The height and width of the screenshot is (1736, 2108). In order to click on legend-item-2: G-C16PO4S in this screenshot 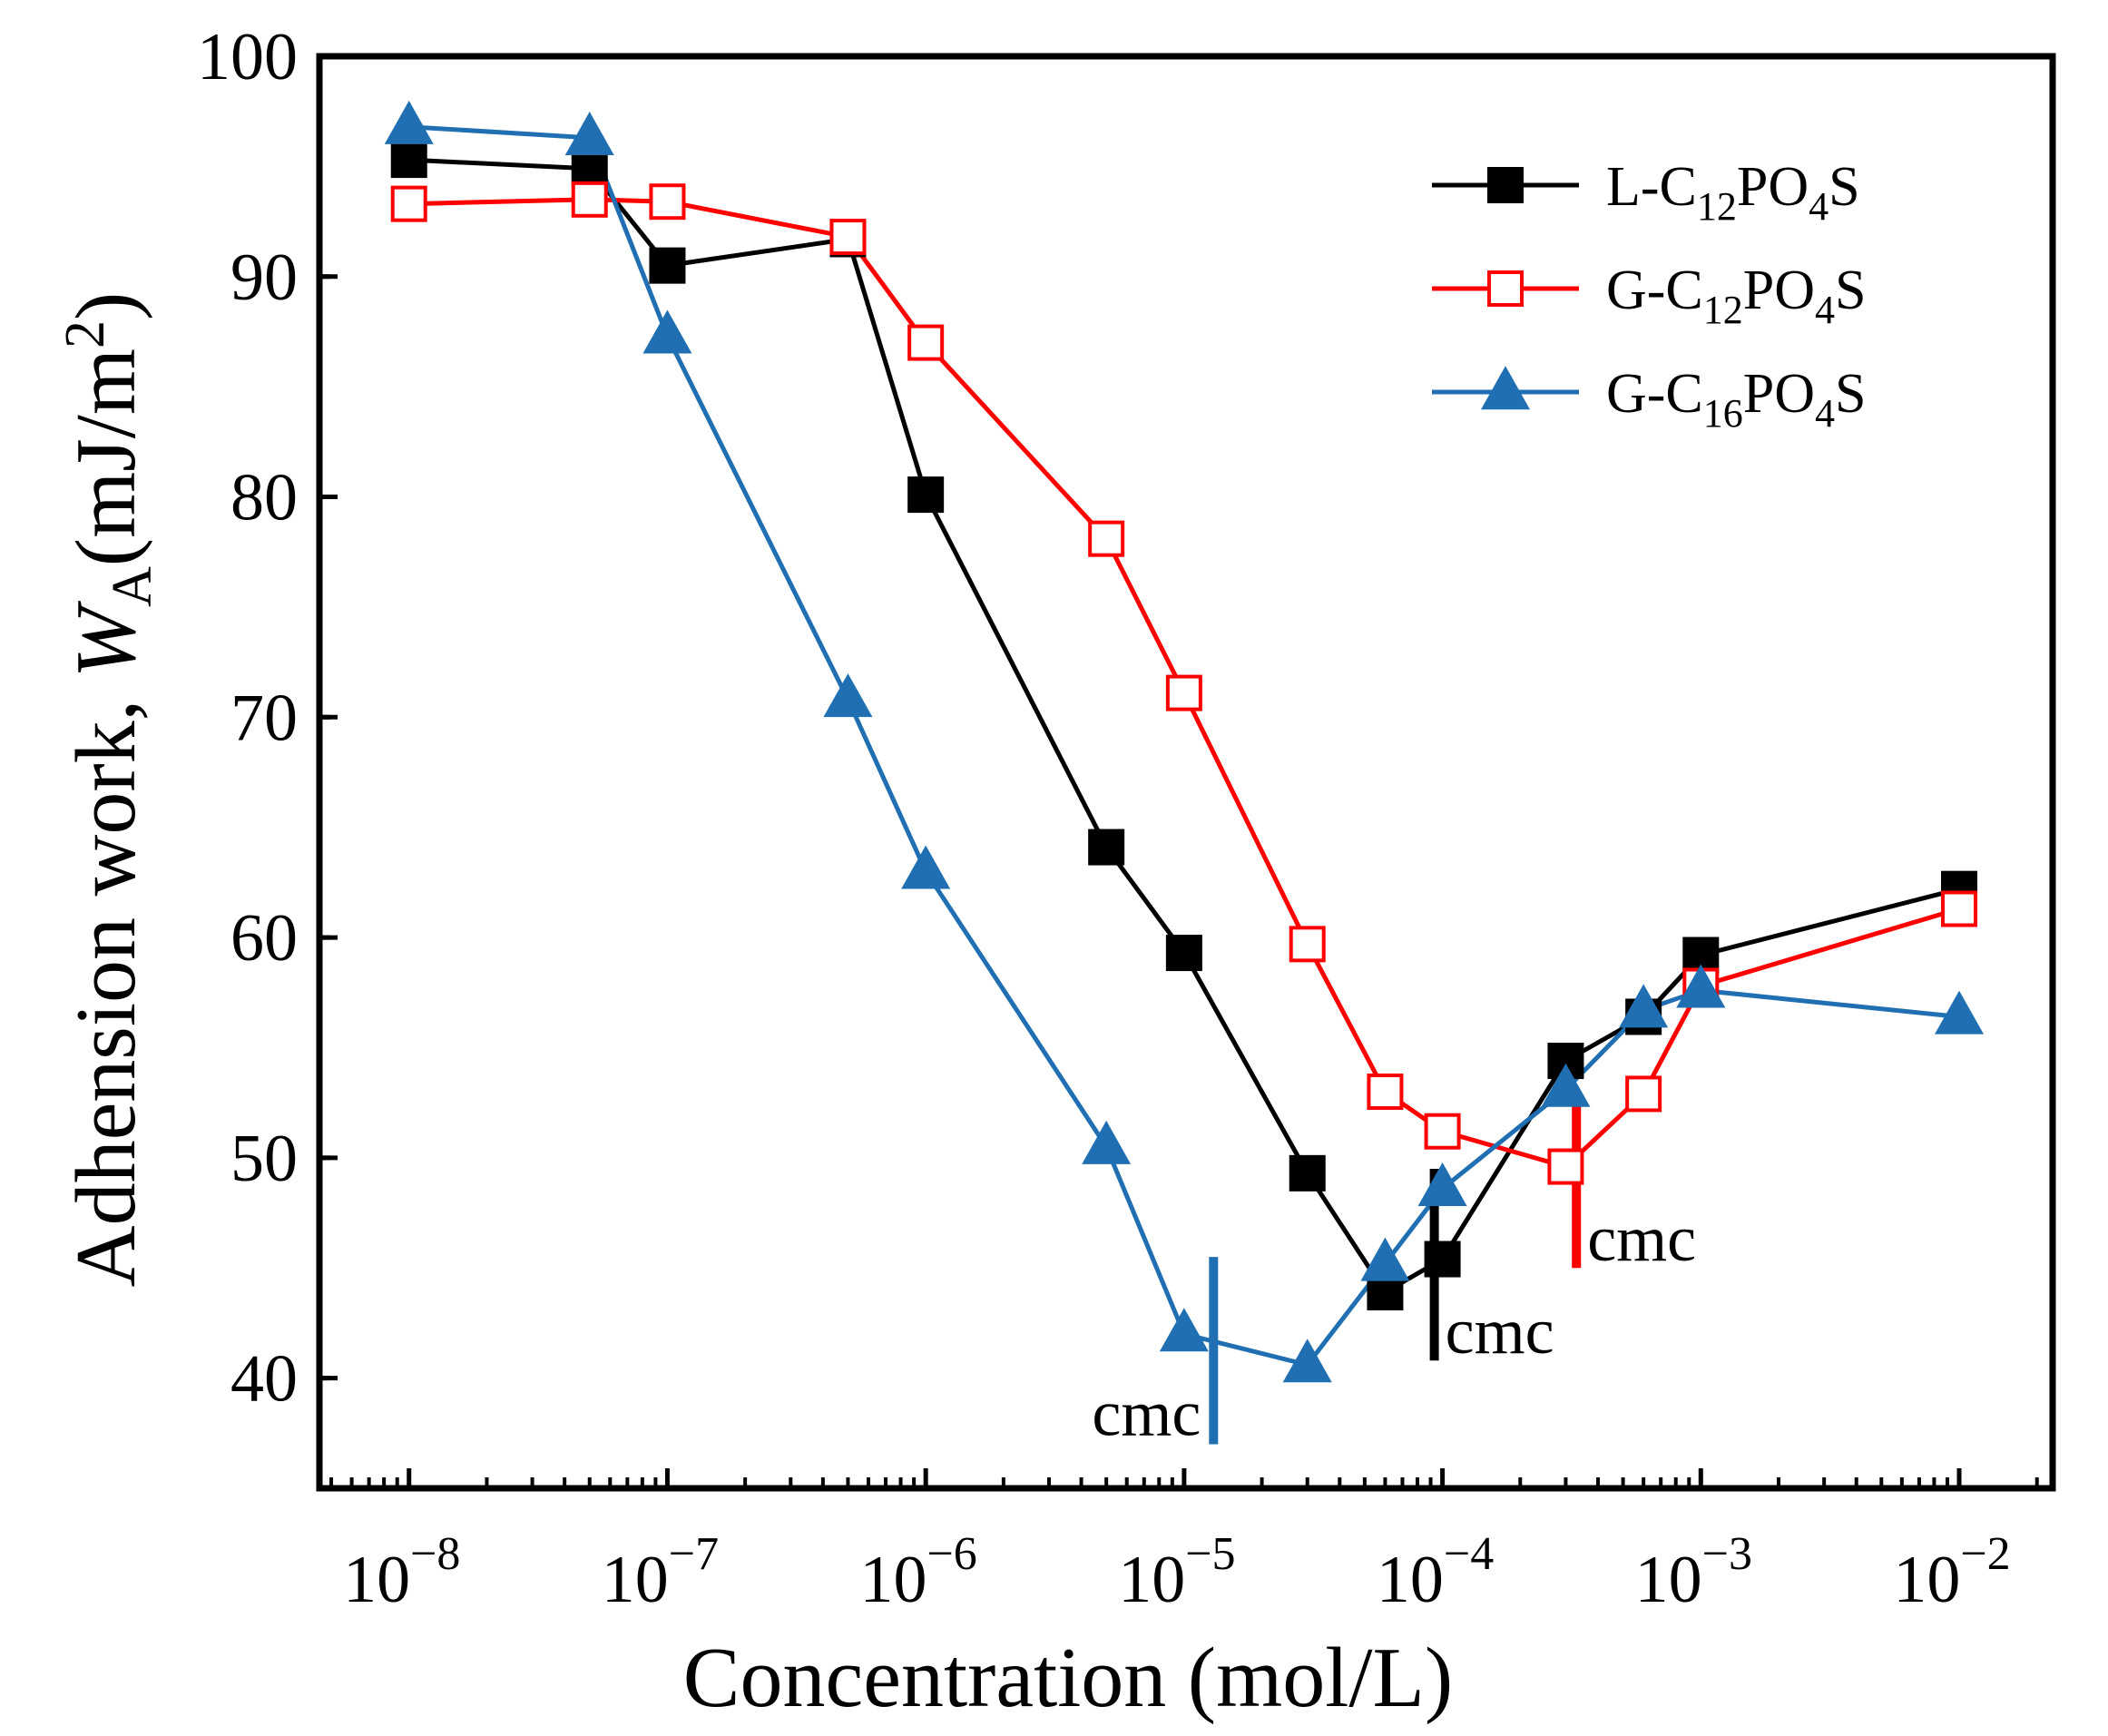, I will do `click(1649, 399)`.